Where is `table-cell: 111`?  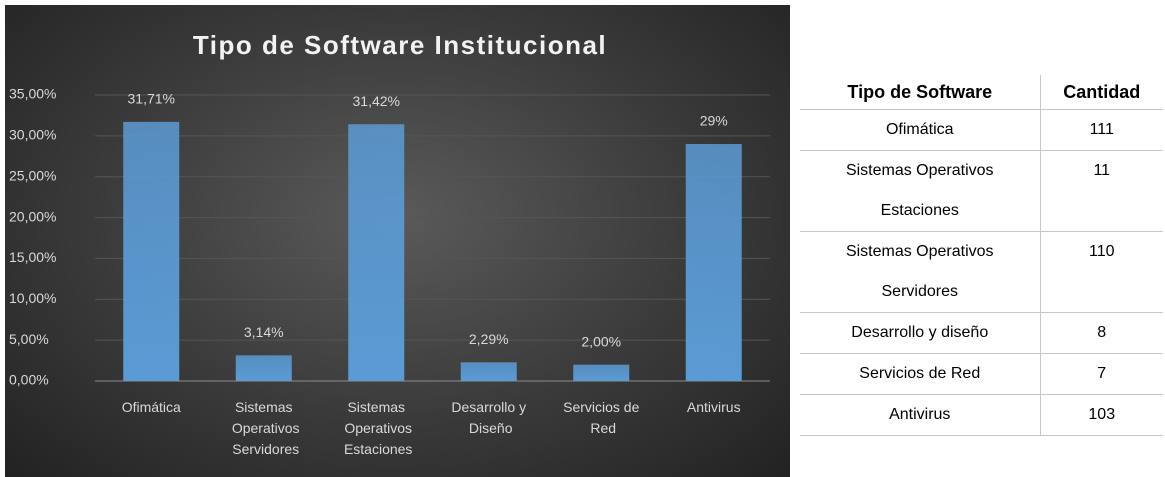
table-cell: 111 is located at coordinates (1101, 130).